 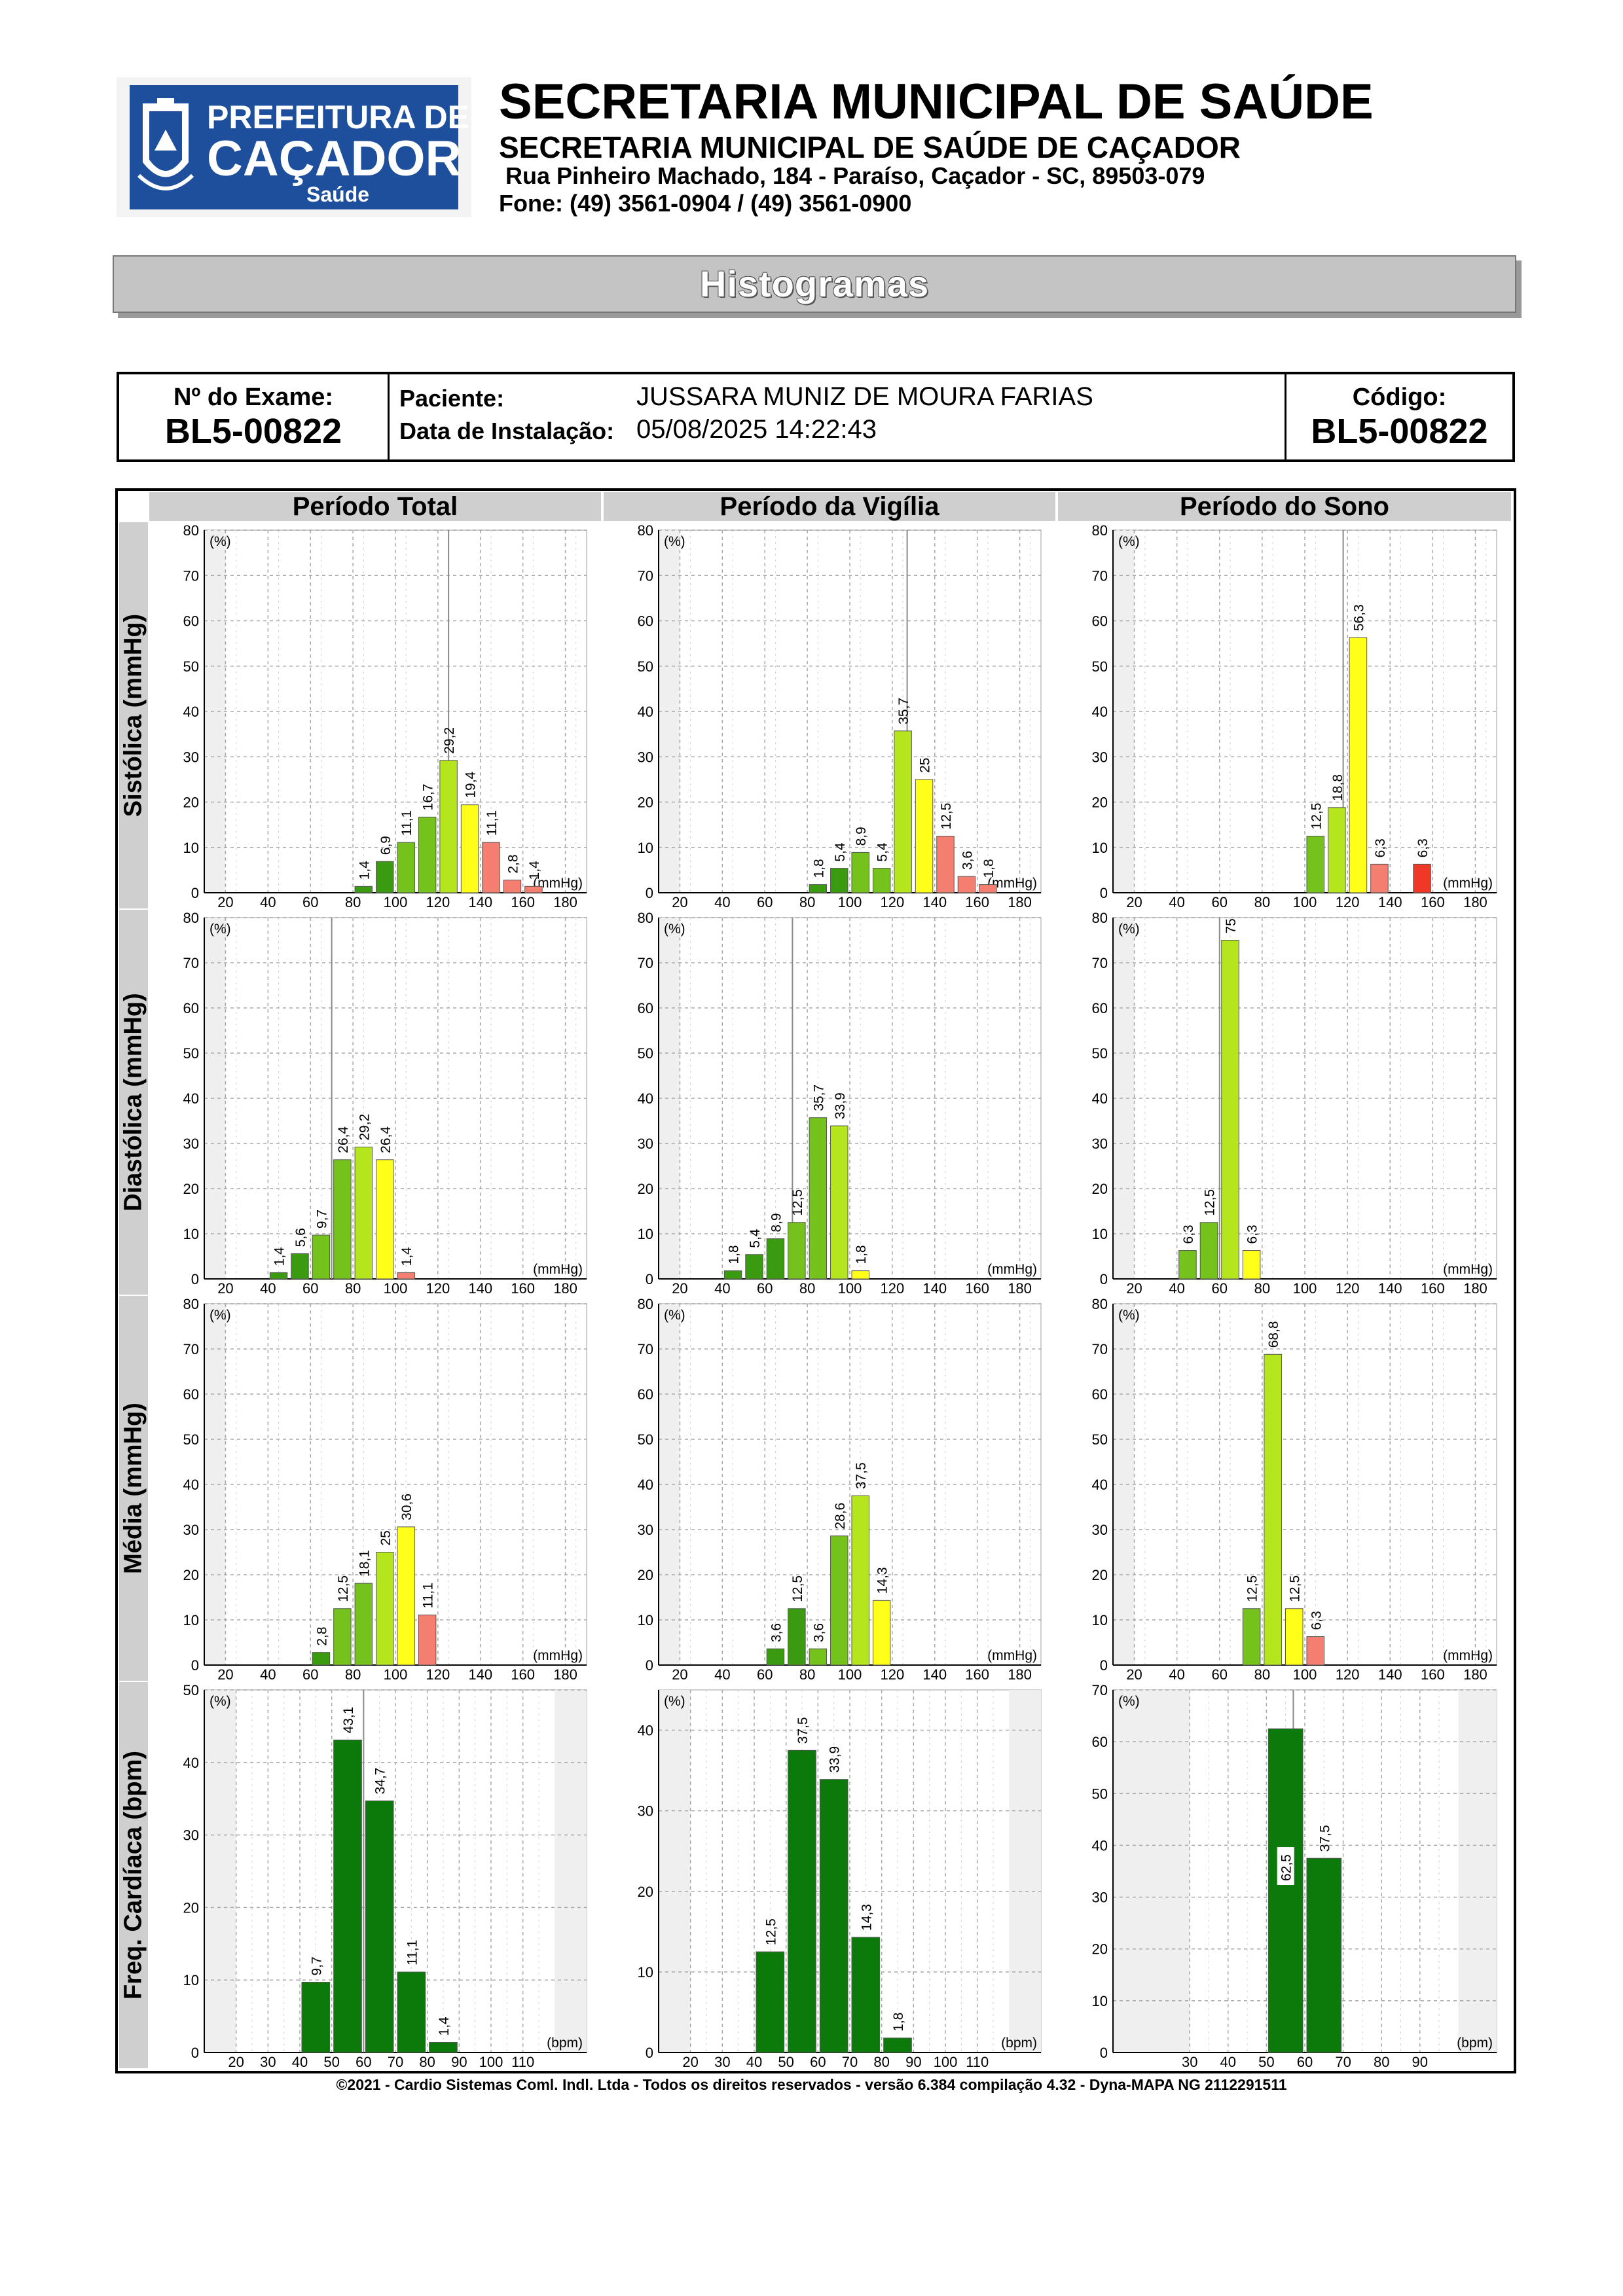 What do you see at coordinates (571, 1871) in the screenshot?
I see `plot-margin-right` at bounding box center [571, 1871].